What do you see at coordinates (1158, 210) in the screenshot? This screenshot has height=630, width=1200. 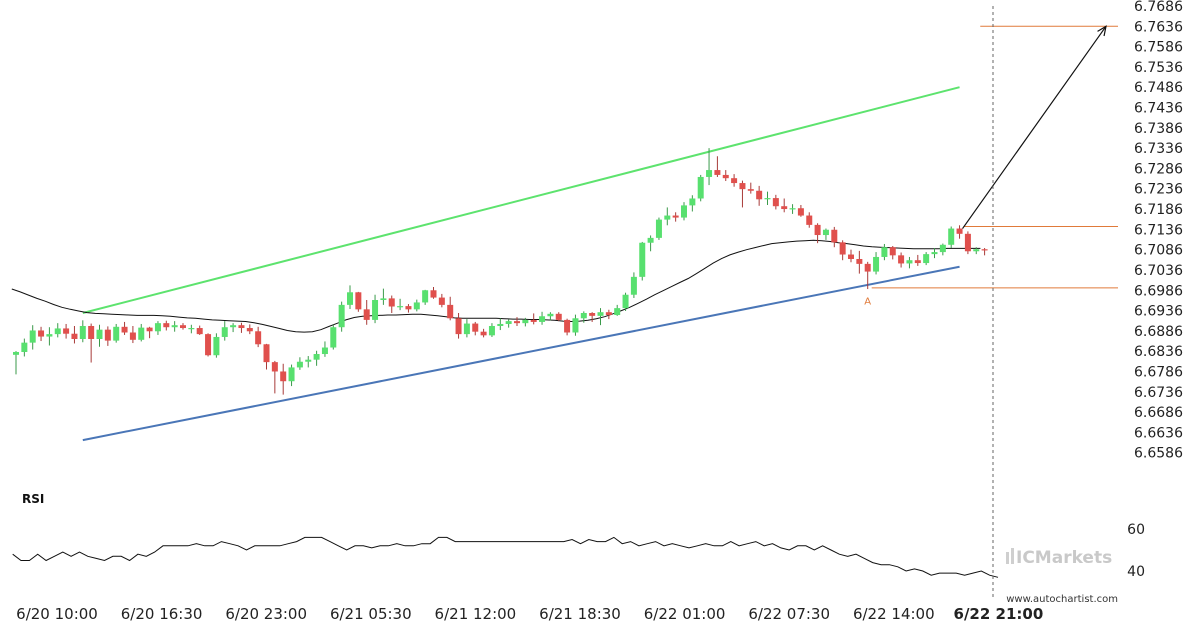 I see `price-tick-label: 6.7186` at bounding box center [1158, 210].